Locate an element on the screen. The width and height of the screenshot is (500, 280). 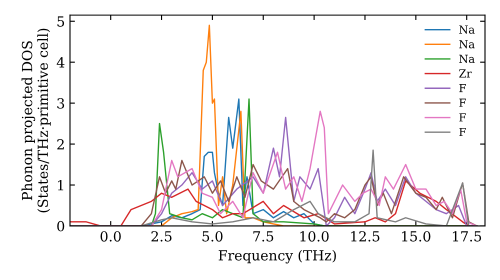
x-tick-label: 7.5 is located at coordinates (263, 236).